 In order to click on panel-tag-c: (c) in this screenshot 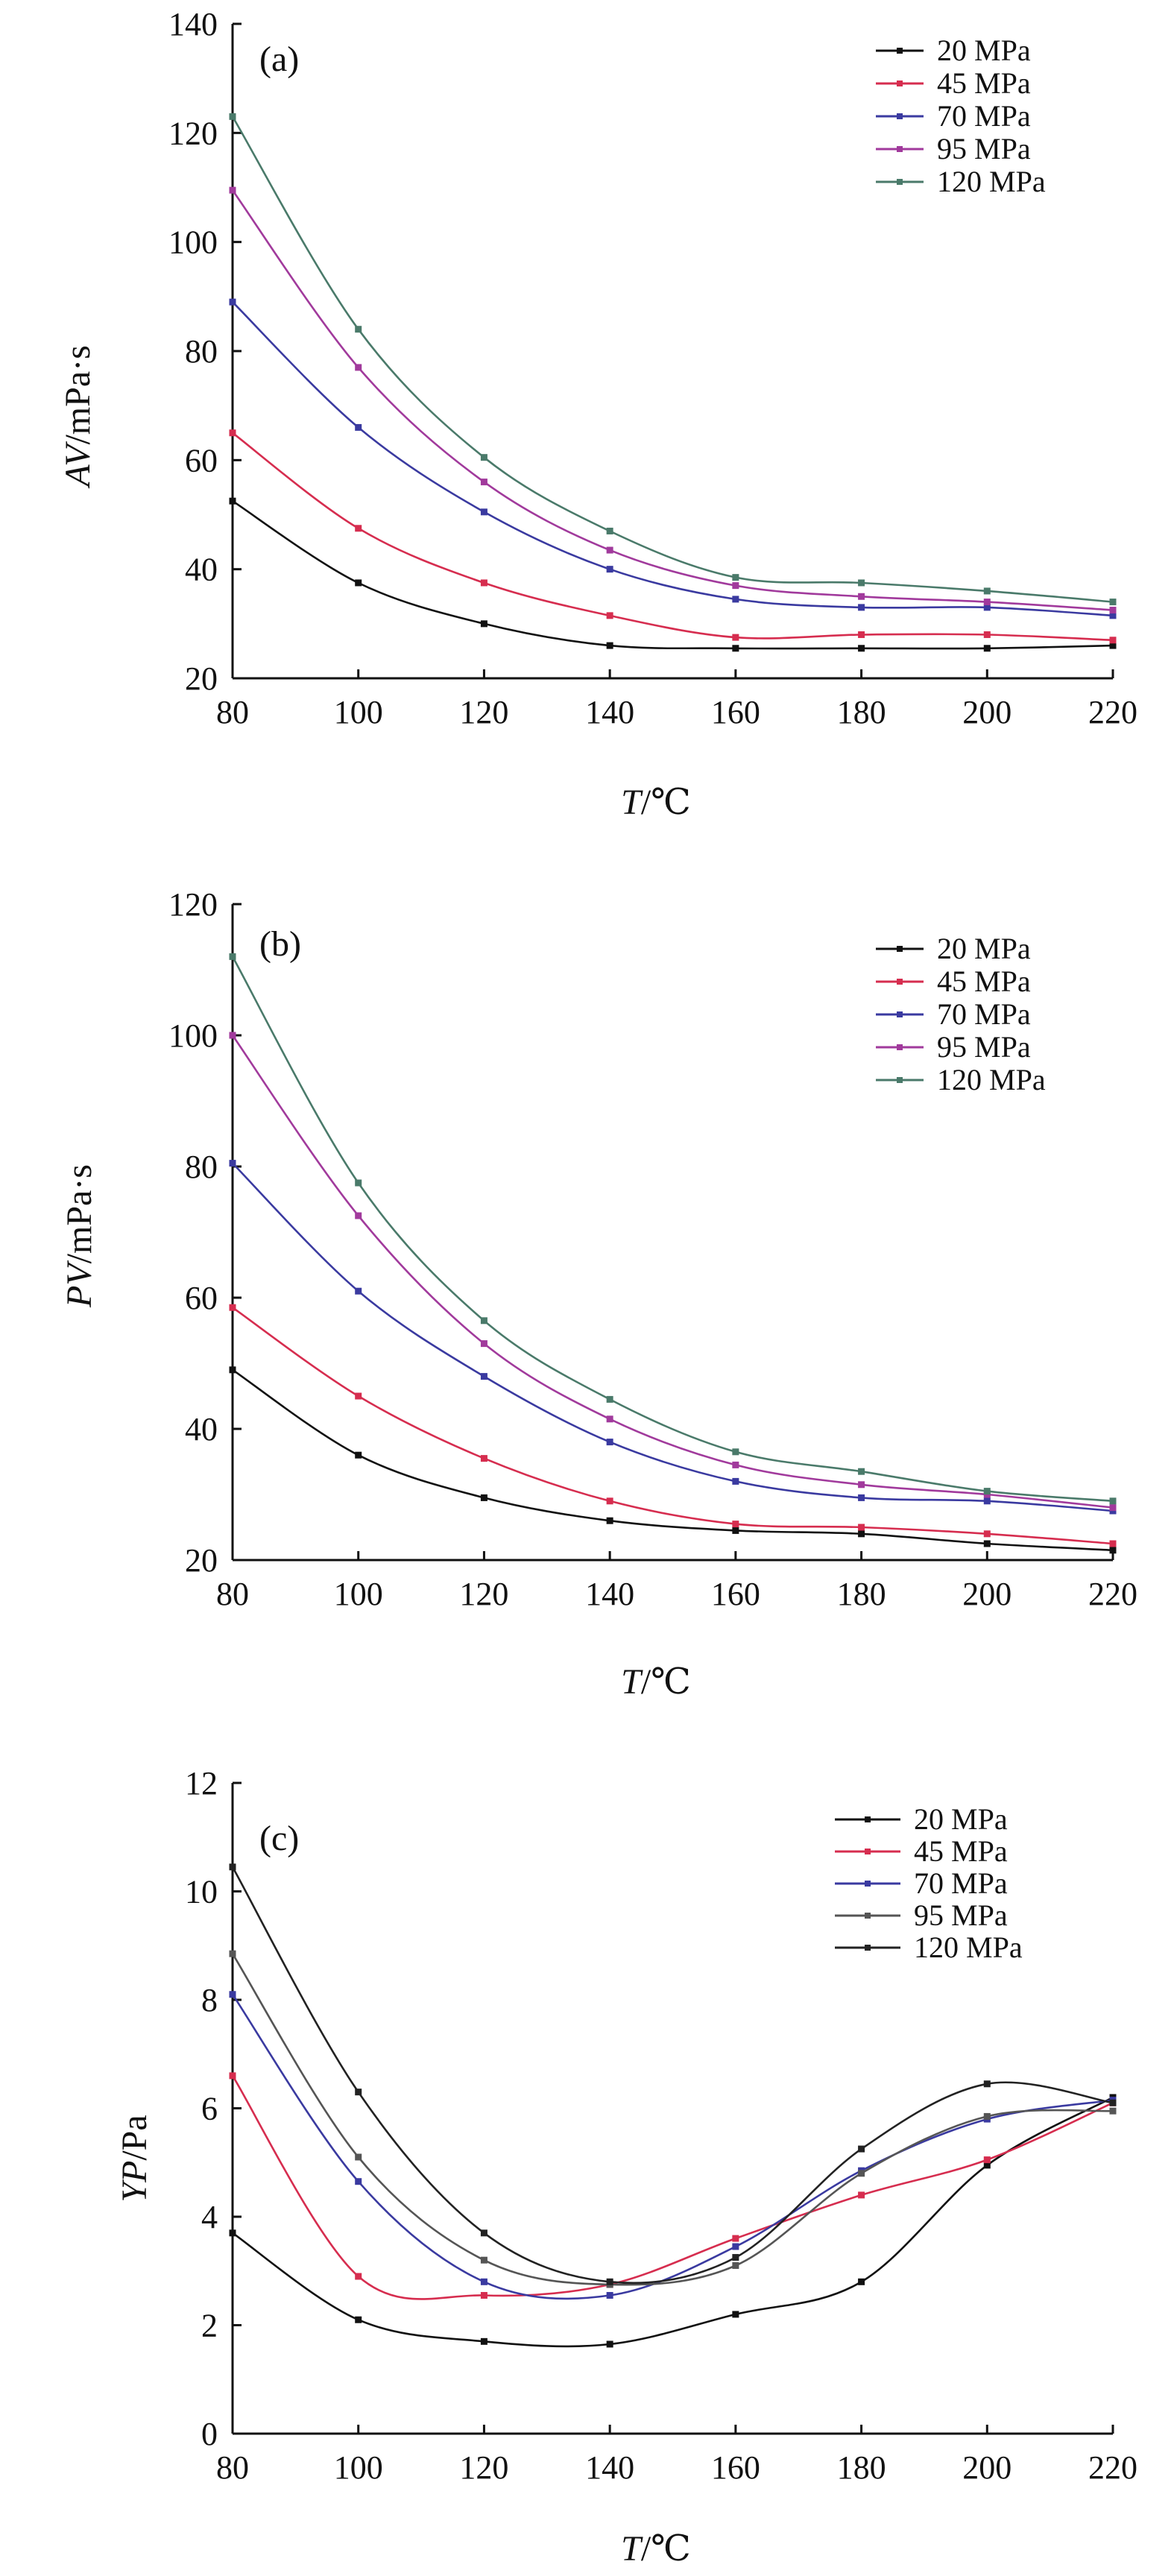, I will do `click(279, 1838)`.